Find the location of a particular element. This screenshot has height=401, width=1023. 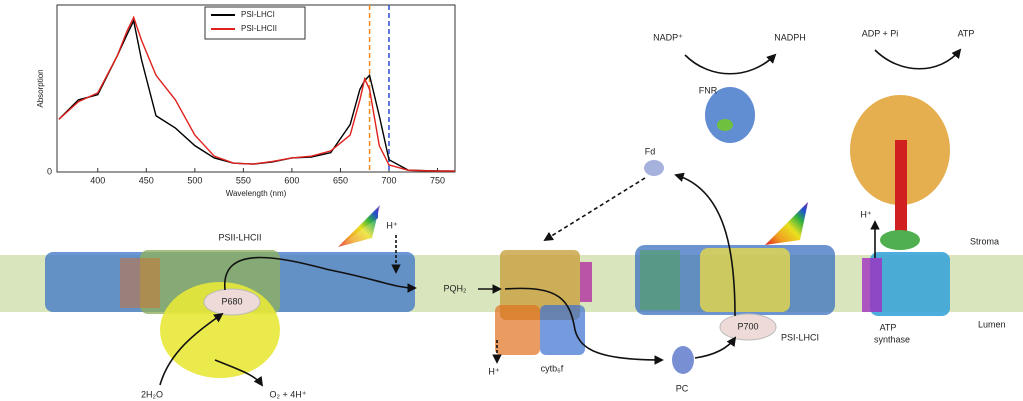

cyt-complex is located at coordinates (543, 302).